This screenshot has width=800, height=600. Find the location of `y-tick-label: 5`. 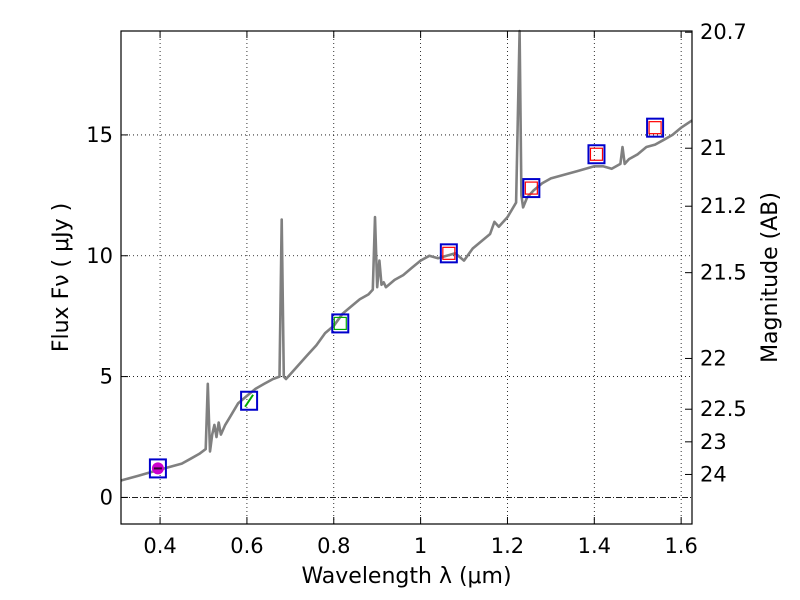

y-tick-label: 5 is located at coordinates (106, 377).